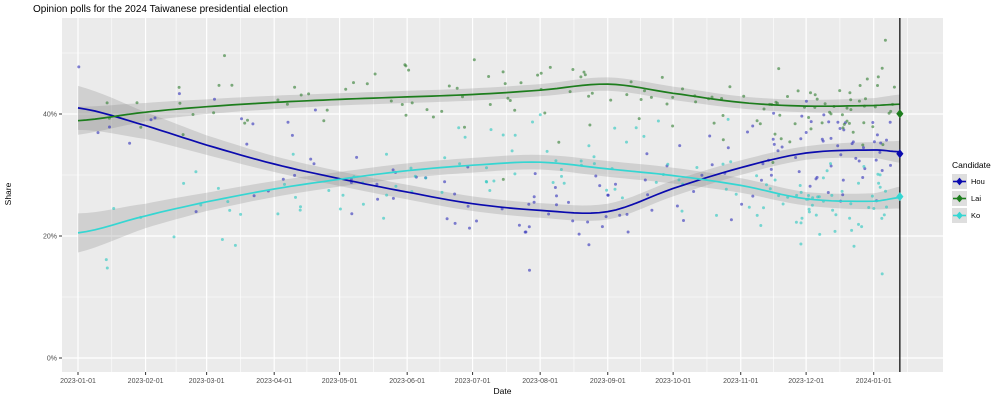 The image size is (1000, 400). What do you see at coordinates (673, 381) in the screenshot?
I see `x-axis-tick-label: 2023-10-01` at bounding box center [673, 381].